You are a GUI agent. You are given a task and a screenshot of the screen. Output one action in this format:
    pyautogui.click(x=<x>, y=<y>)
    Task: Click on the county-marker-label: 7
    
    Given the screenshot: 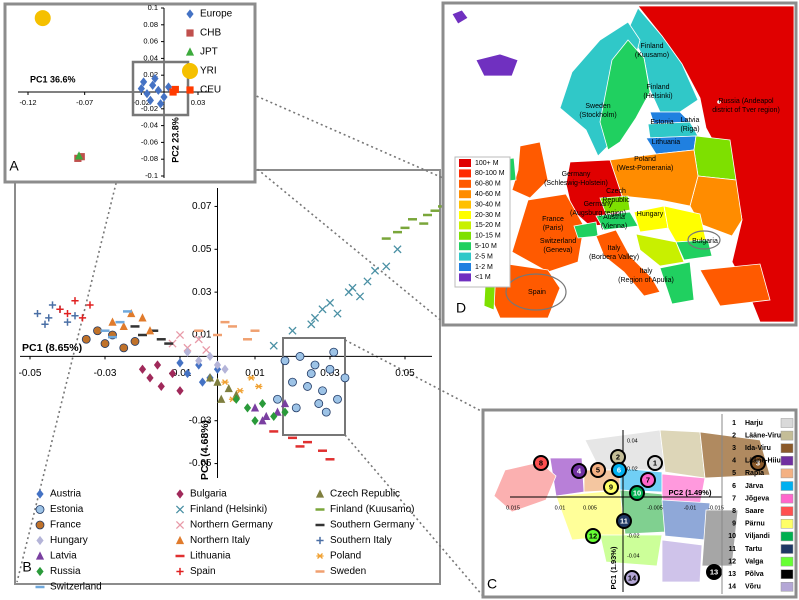 What is the action you would take?
    pyautogui.click(x=648, y=479)
    